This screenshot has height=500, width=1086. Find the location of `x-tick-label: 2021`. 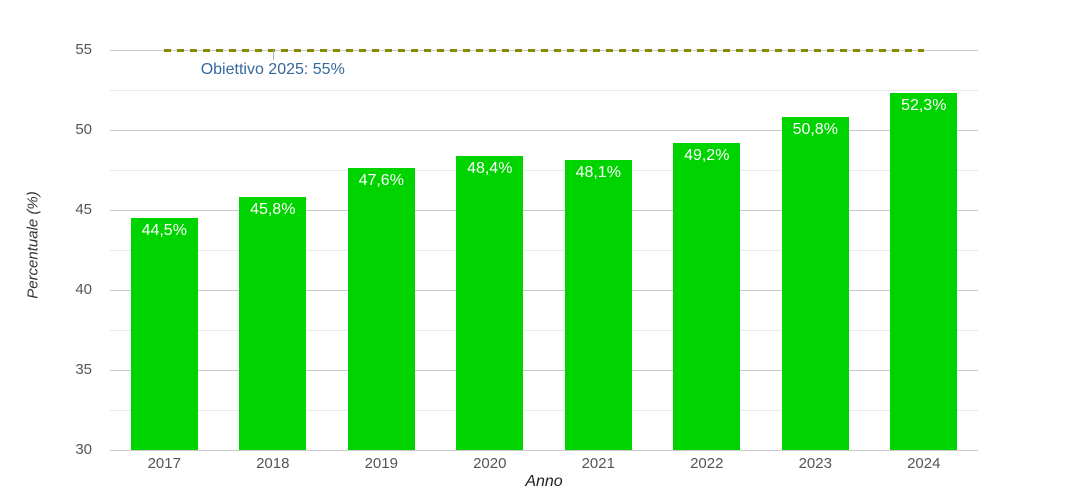

x-tick-label: 2021 is located at coordinates (598, 463).